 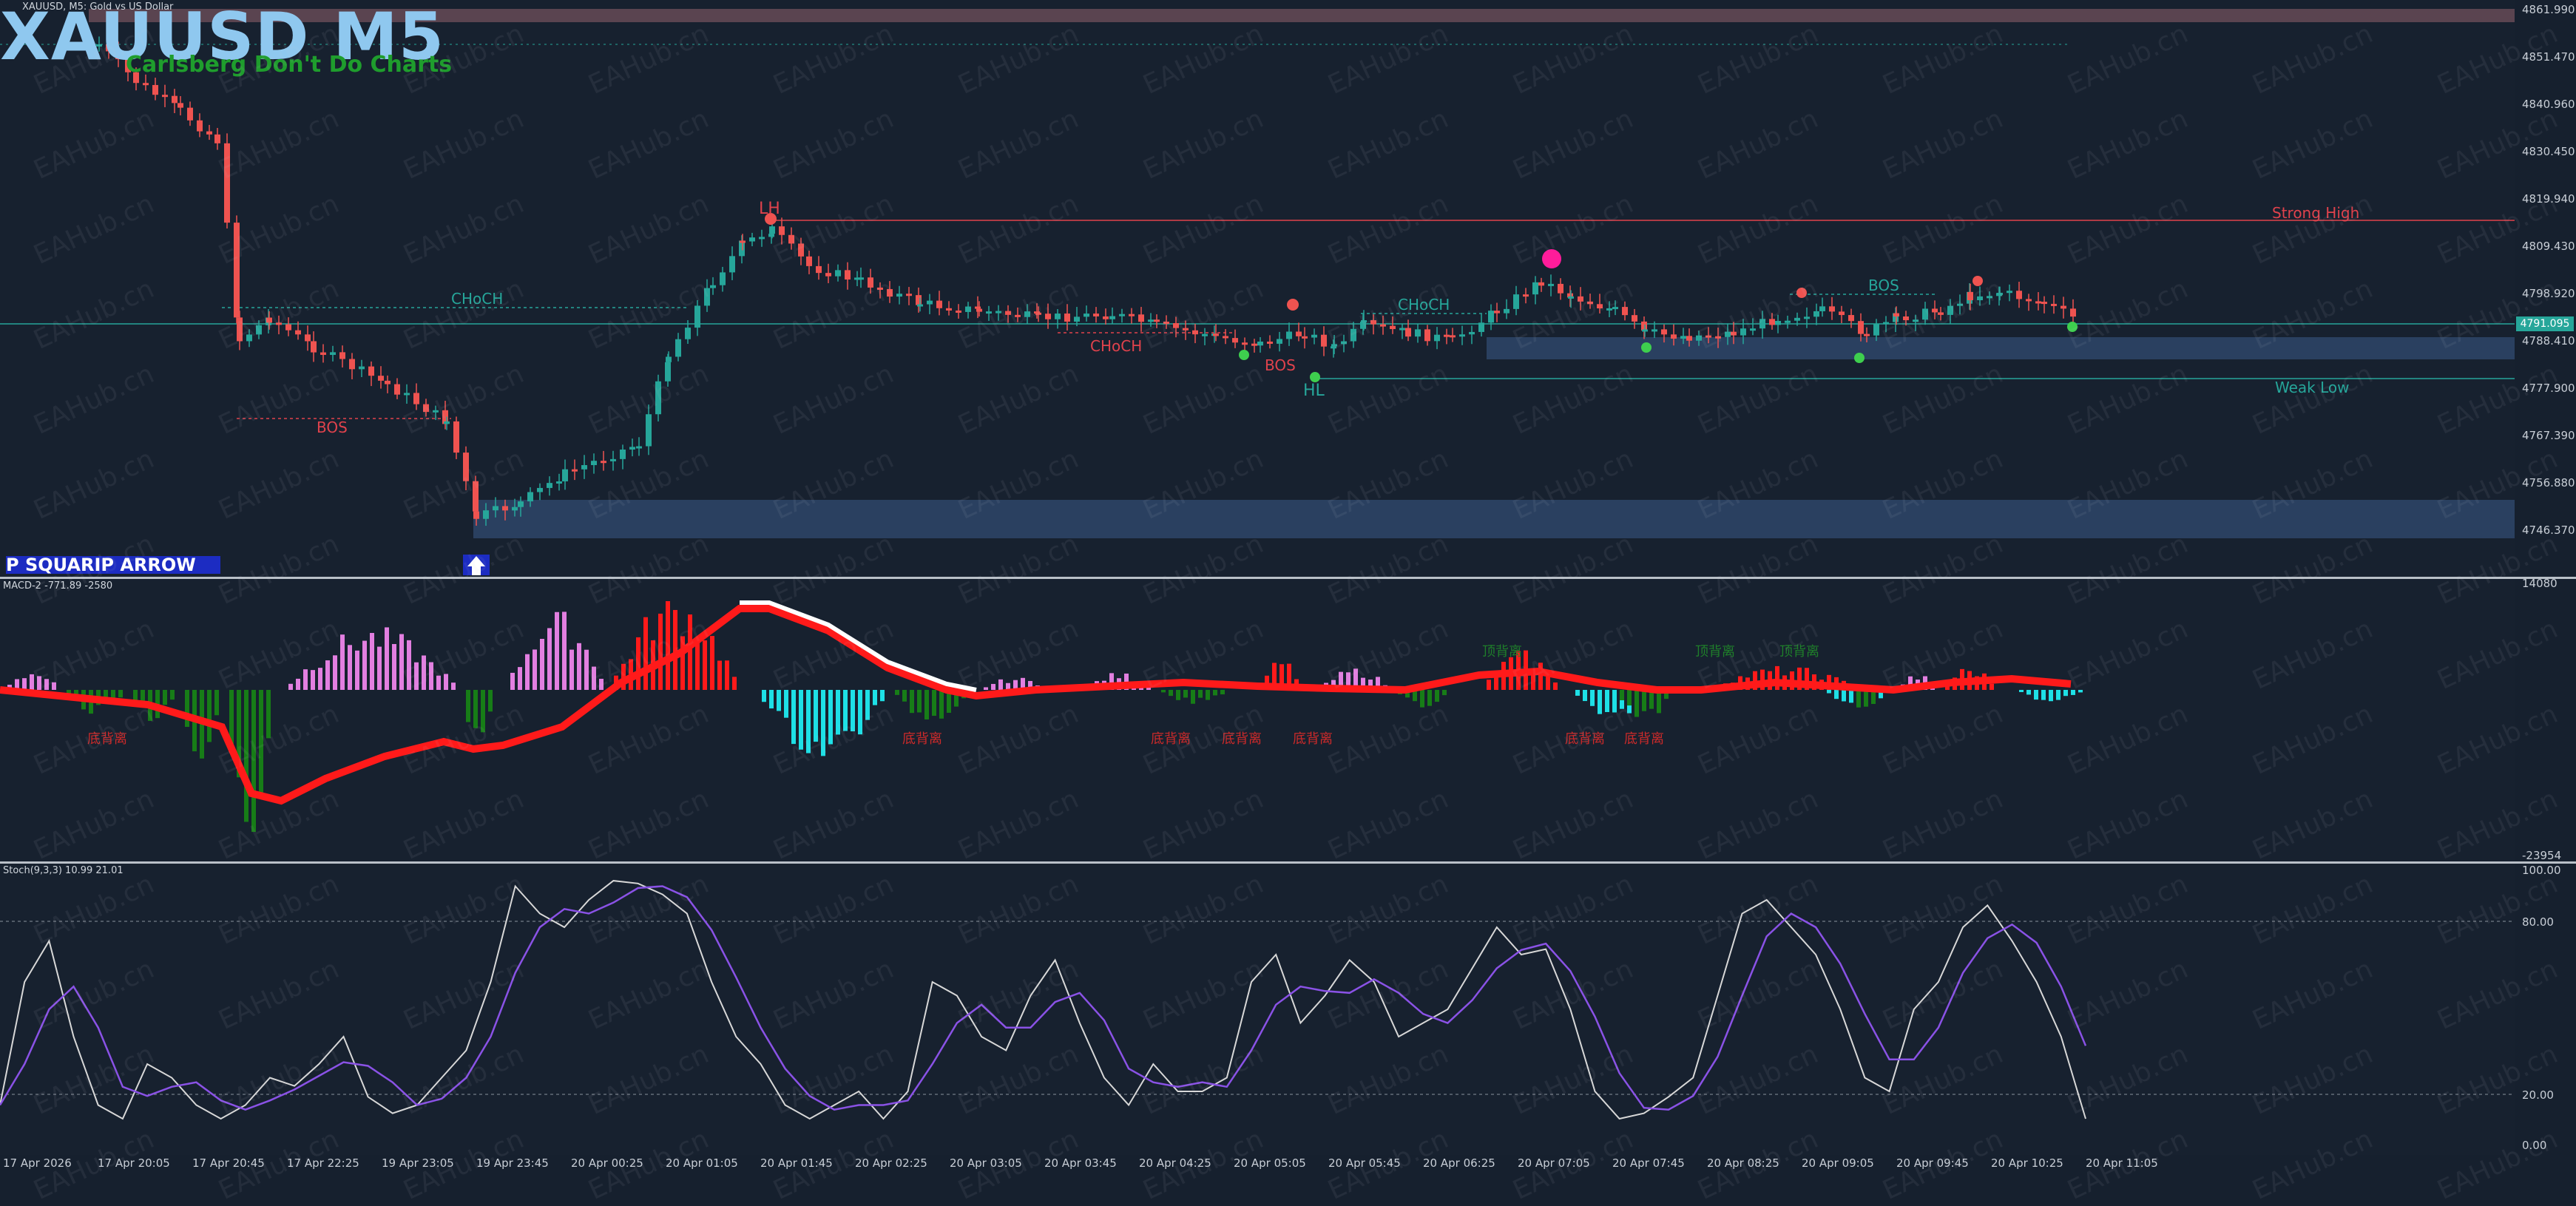 What do you see at coordinates (2548, 435) in the screenshot?
I see `price-axis-label: 4767.390` at bounding box center [2548, 435].